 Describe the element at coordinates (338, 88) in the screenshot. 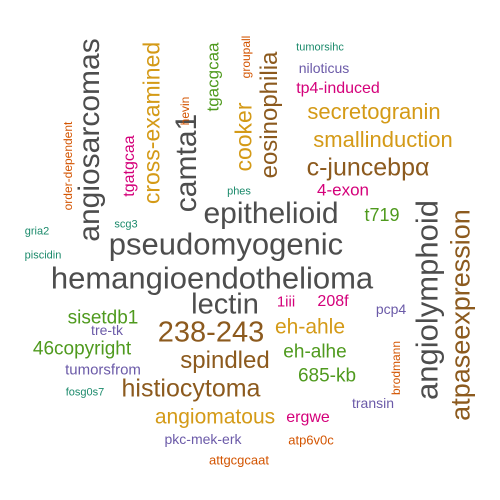

I see `word-tp4-induced: tp4-induced` at that location.